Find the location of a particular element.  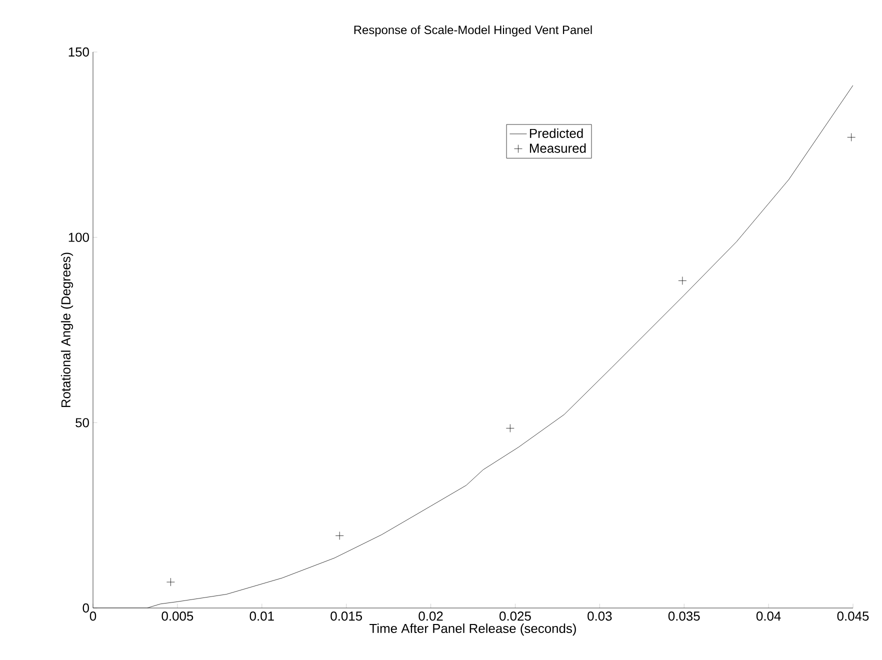

y-tick-label: 0 is located at coordinates (85, 608).